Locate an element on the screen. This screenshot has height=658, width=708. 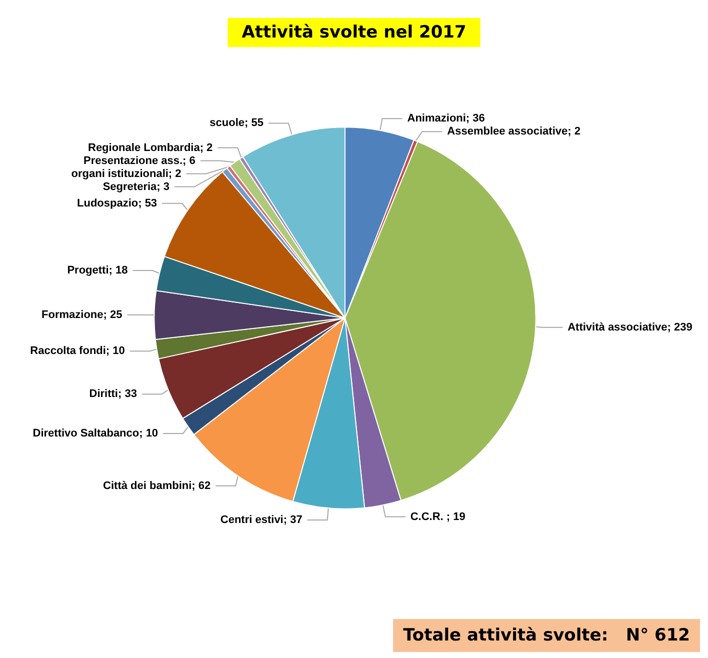
data-label: ; 62 is located at coordinates (201, 486).